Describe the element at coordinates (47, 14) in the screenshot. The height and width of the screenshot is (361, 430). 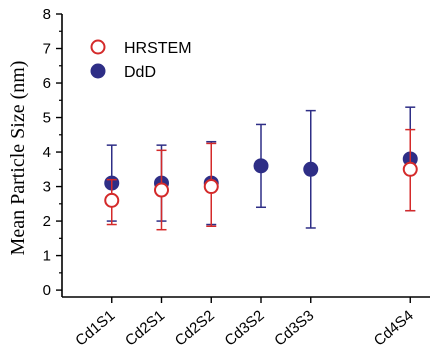
I see `y-tick-label: 8` at that location.